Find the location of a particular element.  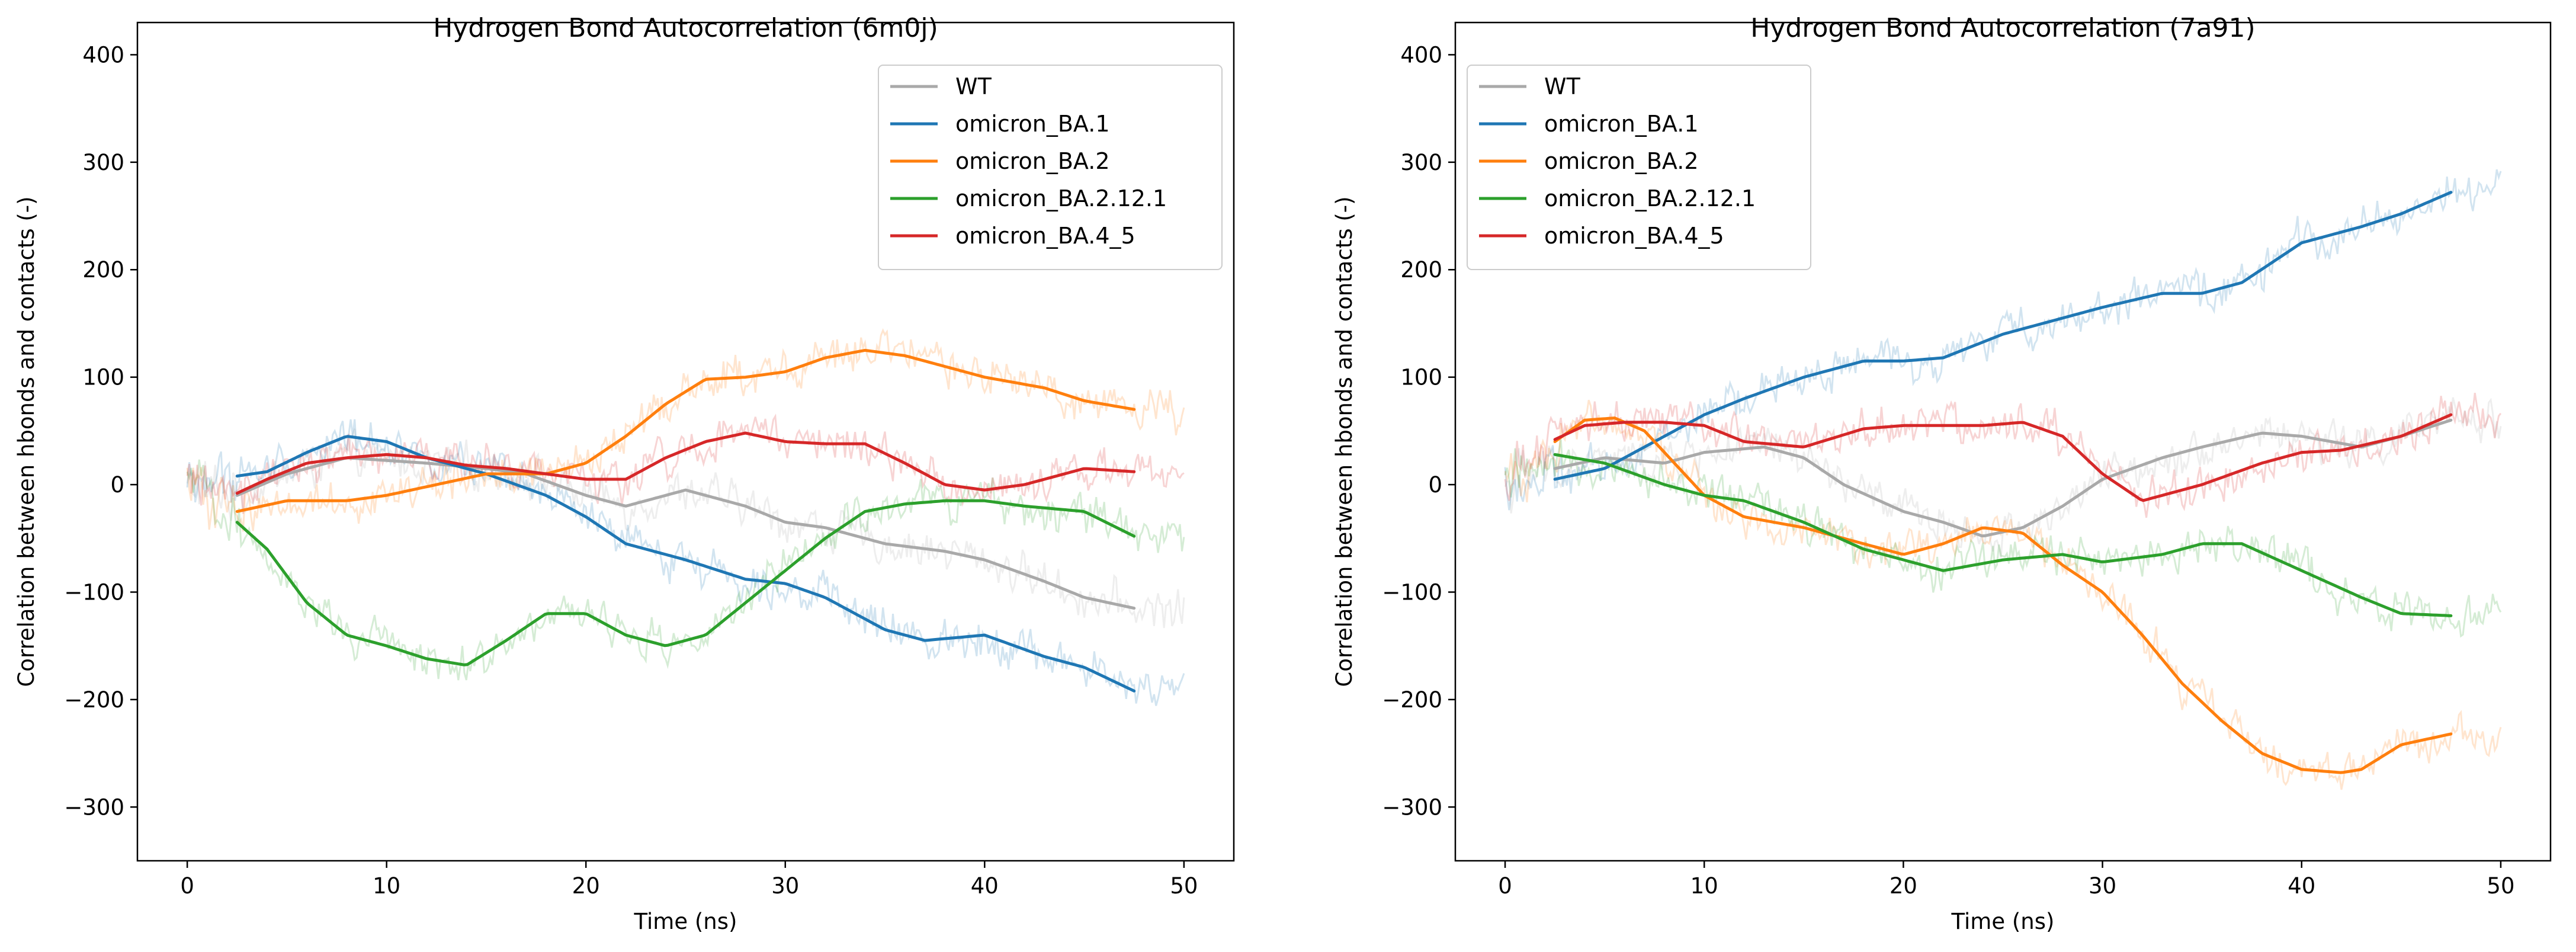

raw-trace-omicron_BA.2 is located at coordinates (685, 430).